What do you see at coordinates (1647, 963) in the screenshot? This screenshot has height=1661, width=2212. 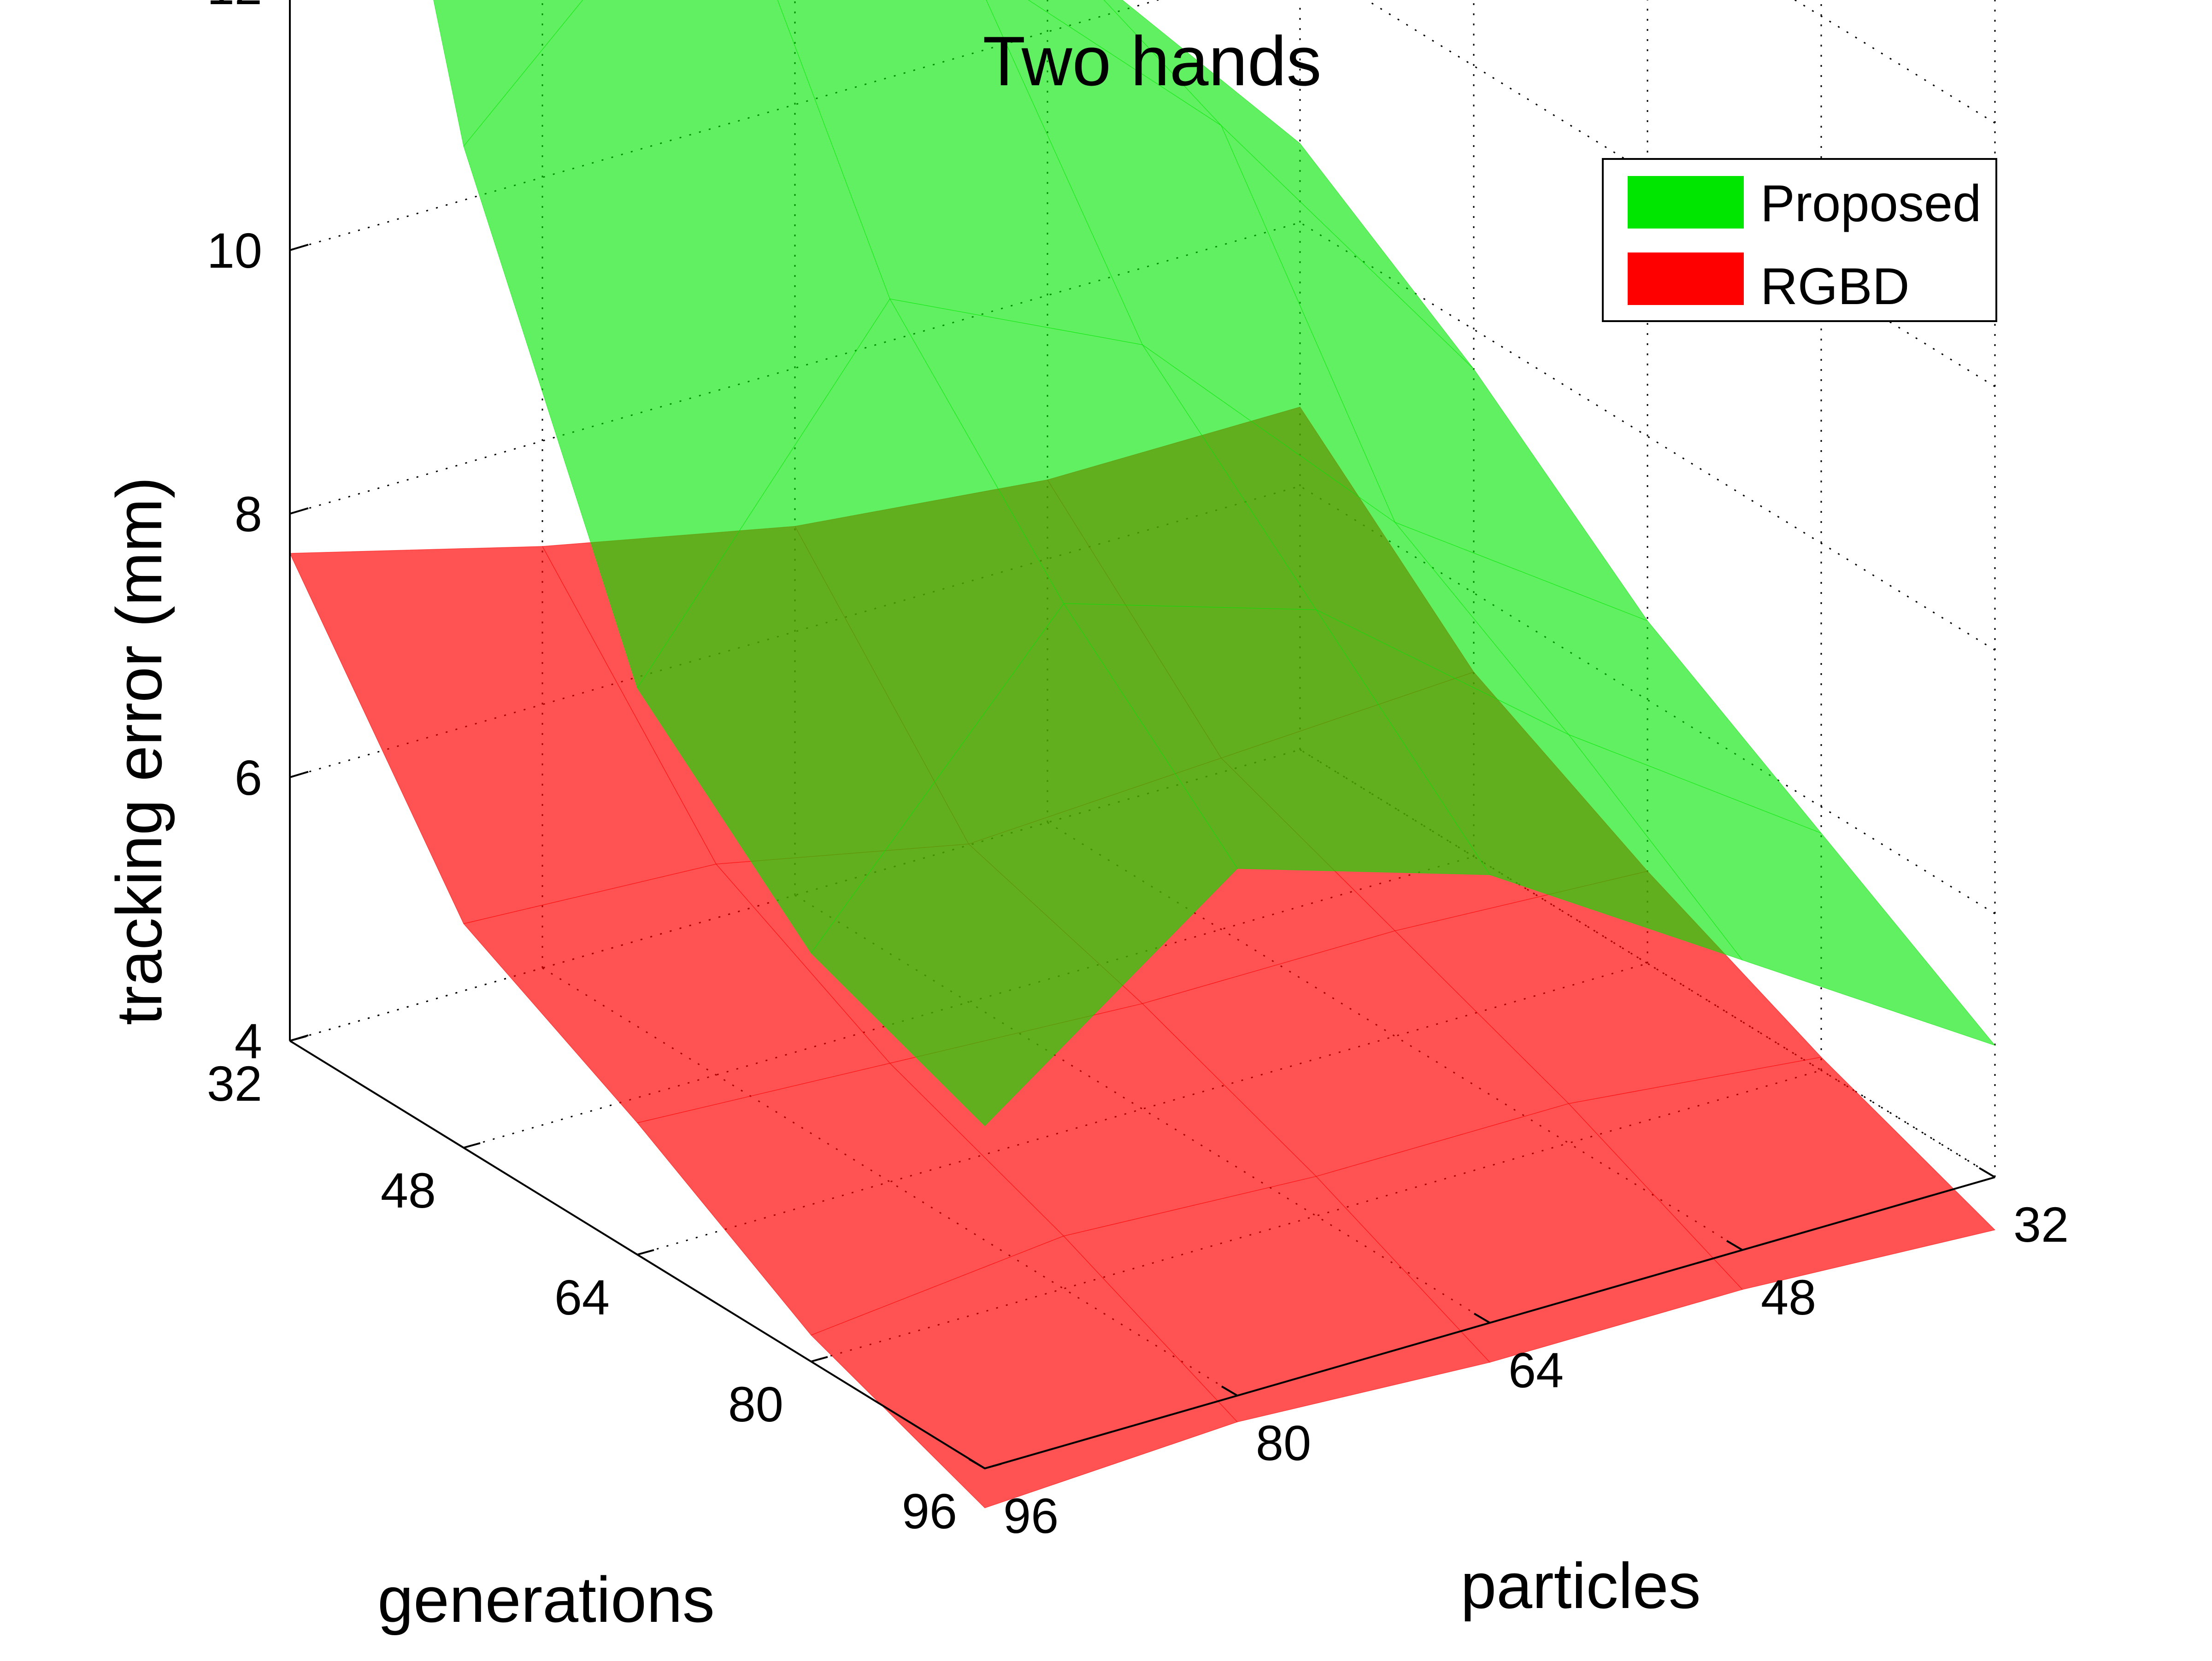 I see `grid-line` at bounding box center [1647, 963].